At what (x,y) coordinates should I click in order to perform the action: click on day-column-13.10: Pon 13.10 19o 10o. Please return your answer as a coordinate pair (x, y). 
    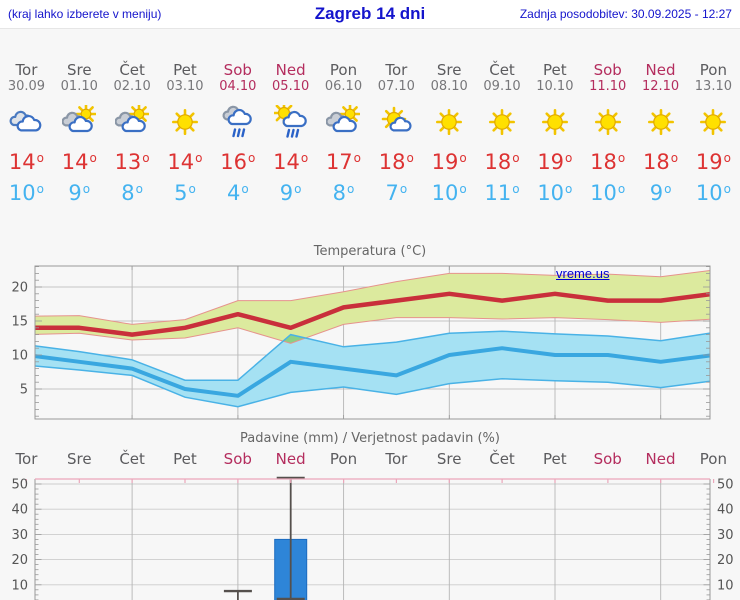
    Looking at the image, I should click on (713, 133).